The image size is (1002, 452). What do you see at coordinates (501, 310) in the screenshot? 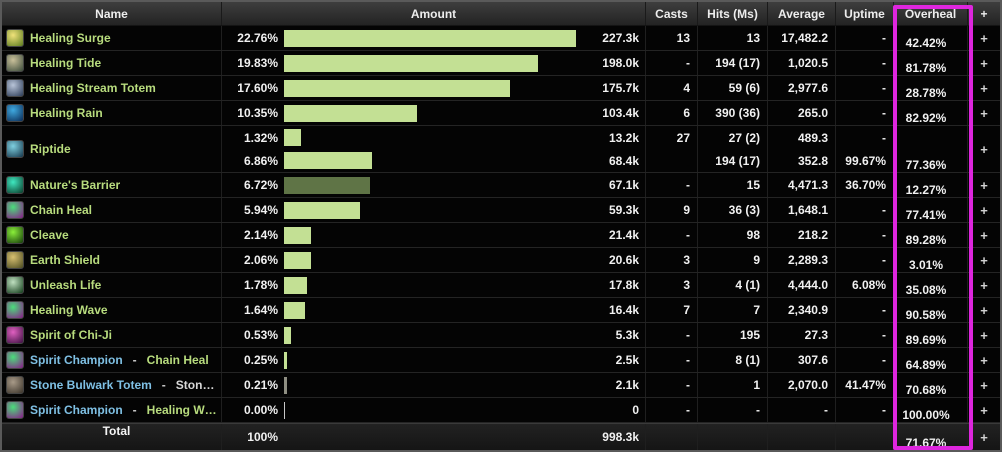
I see `spell-row: Healing Wave 1.64% 16.4k 7 7 2,340.9 -90.58% +` at bounding box center [501, 310].